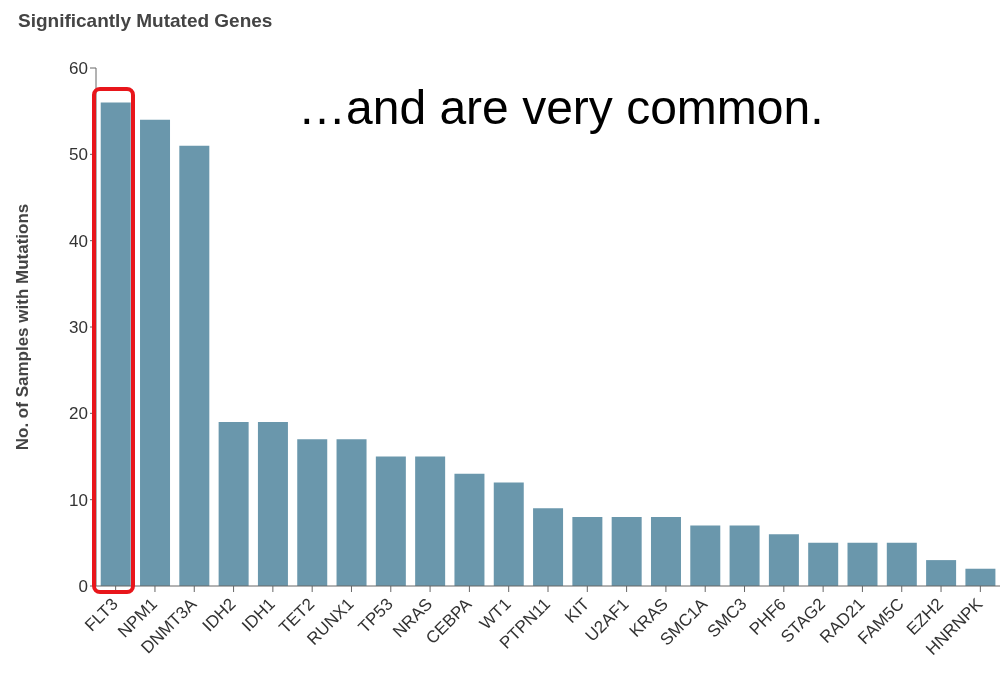 The height and width of the screenshot is (685, 1004). Describe the element at coordinates (78, 500) in the screenshot. I see `y-tick-label: 10` at that location.